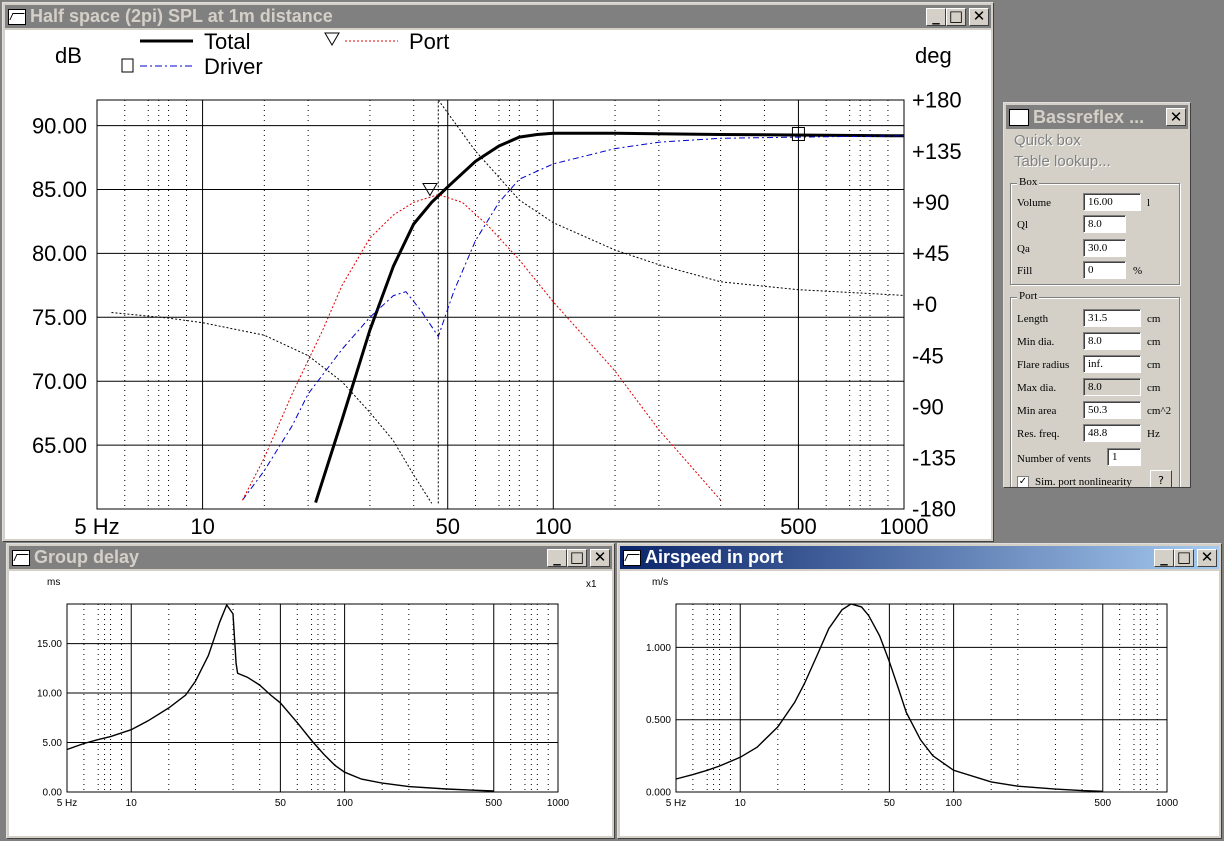  What do you see at coordinates (1154, 342) in the screenshot?
I see `min-dia-unit: cm` at bounding box center [1154, 342].